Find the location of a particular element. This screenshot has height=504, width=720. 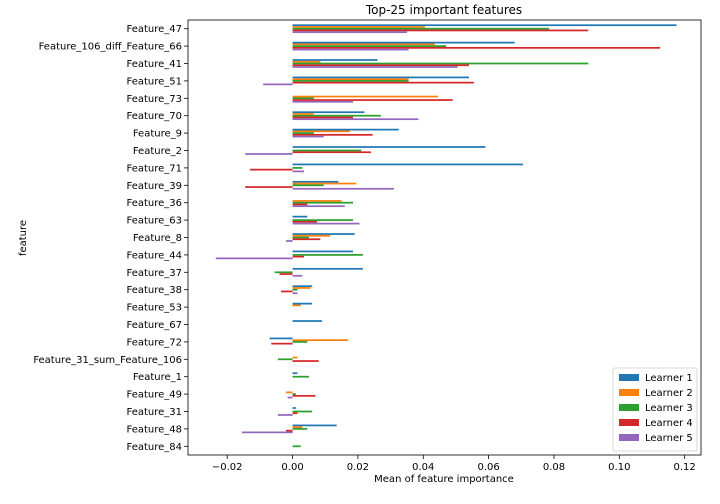

y-tick-label: Feature_53 is located at coordinates (154, 308).